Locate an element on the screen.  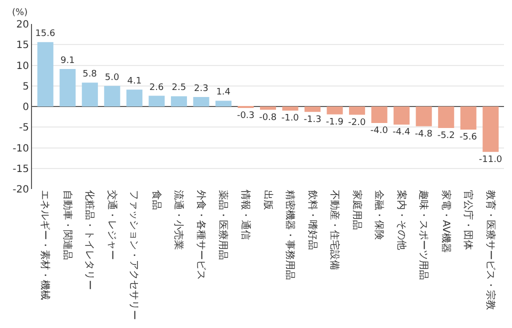
data-label: -1.9 is located at coordinates (335, 122).